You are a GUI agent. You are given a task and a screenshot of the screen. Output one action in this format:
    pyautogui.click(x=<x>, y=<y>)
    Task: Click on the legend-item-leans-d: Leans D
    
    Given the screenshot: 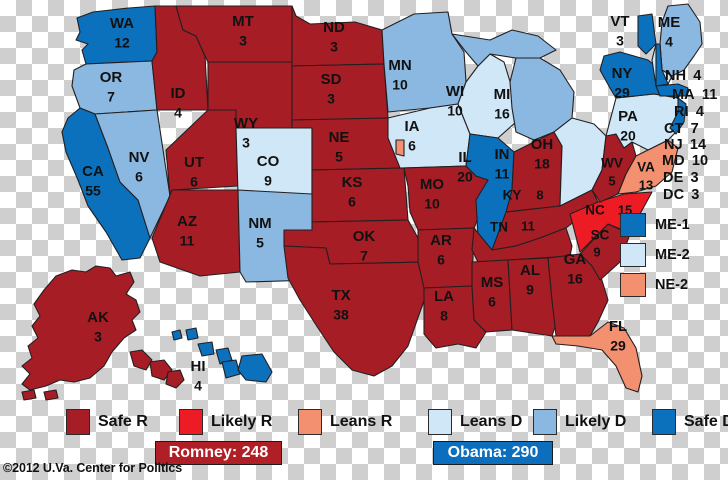 What is the action you would take?
    pyautogui.click(x=475, y=422)
    